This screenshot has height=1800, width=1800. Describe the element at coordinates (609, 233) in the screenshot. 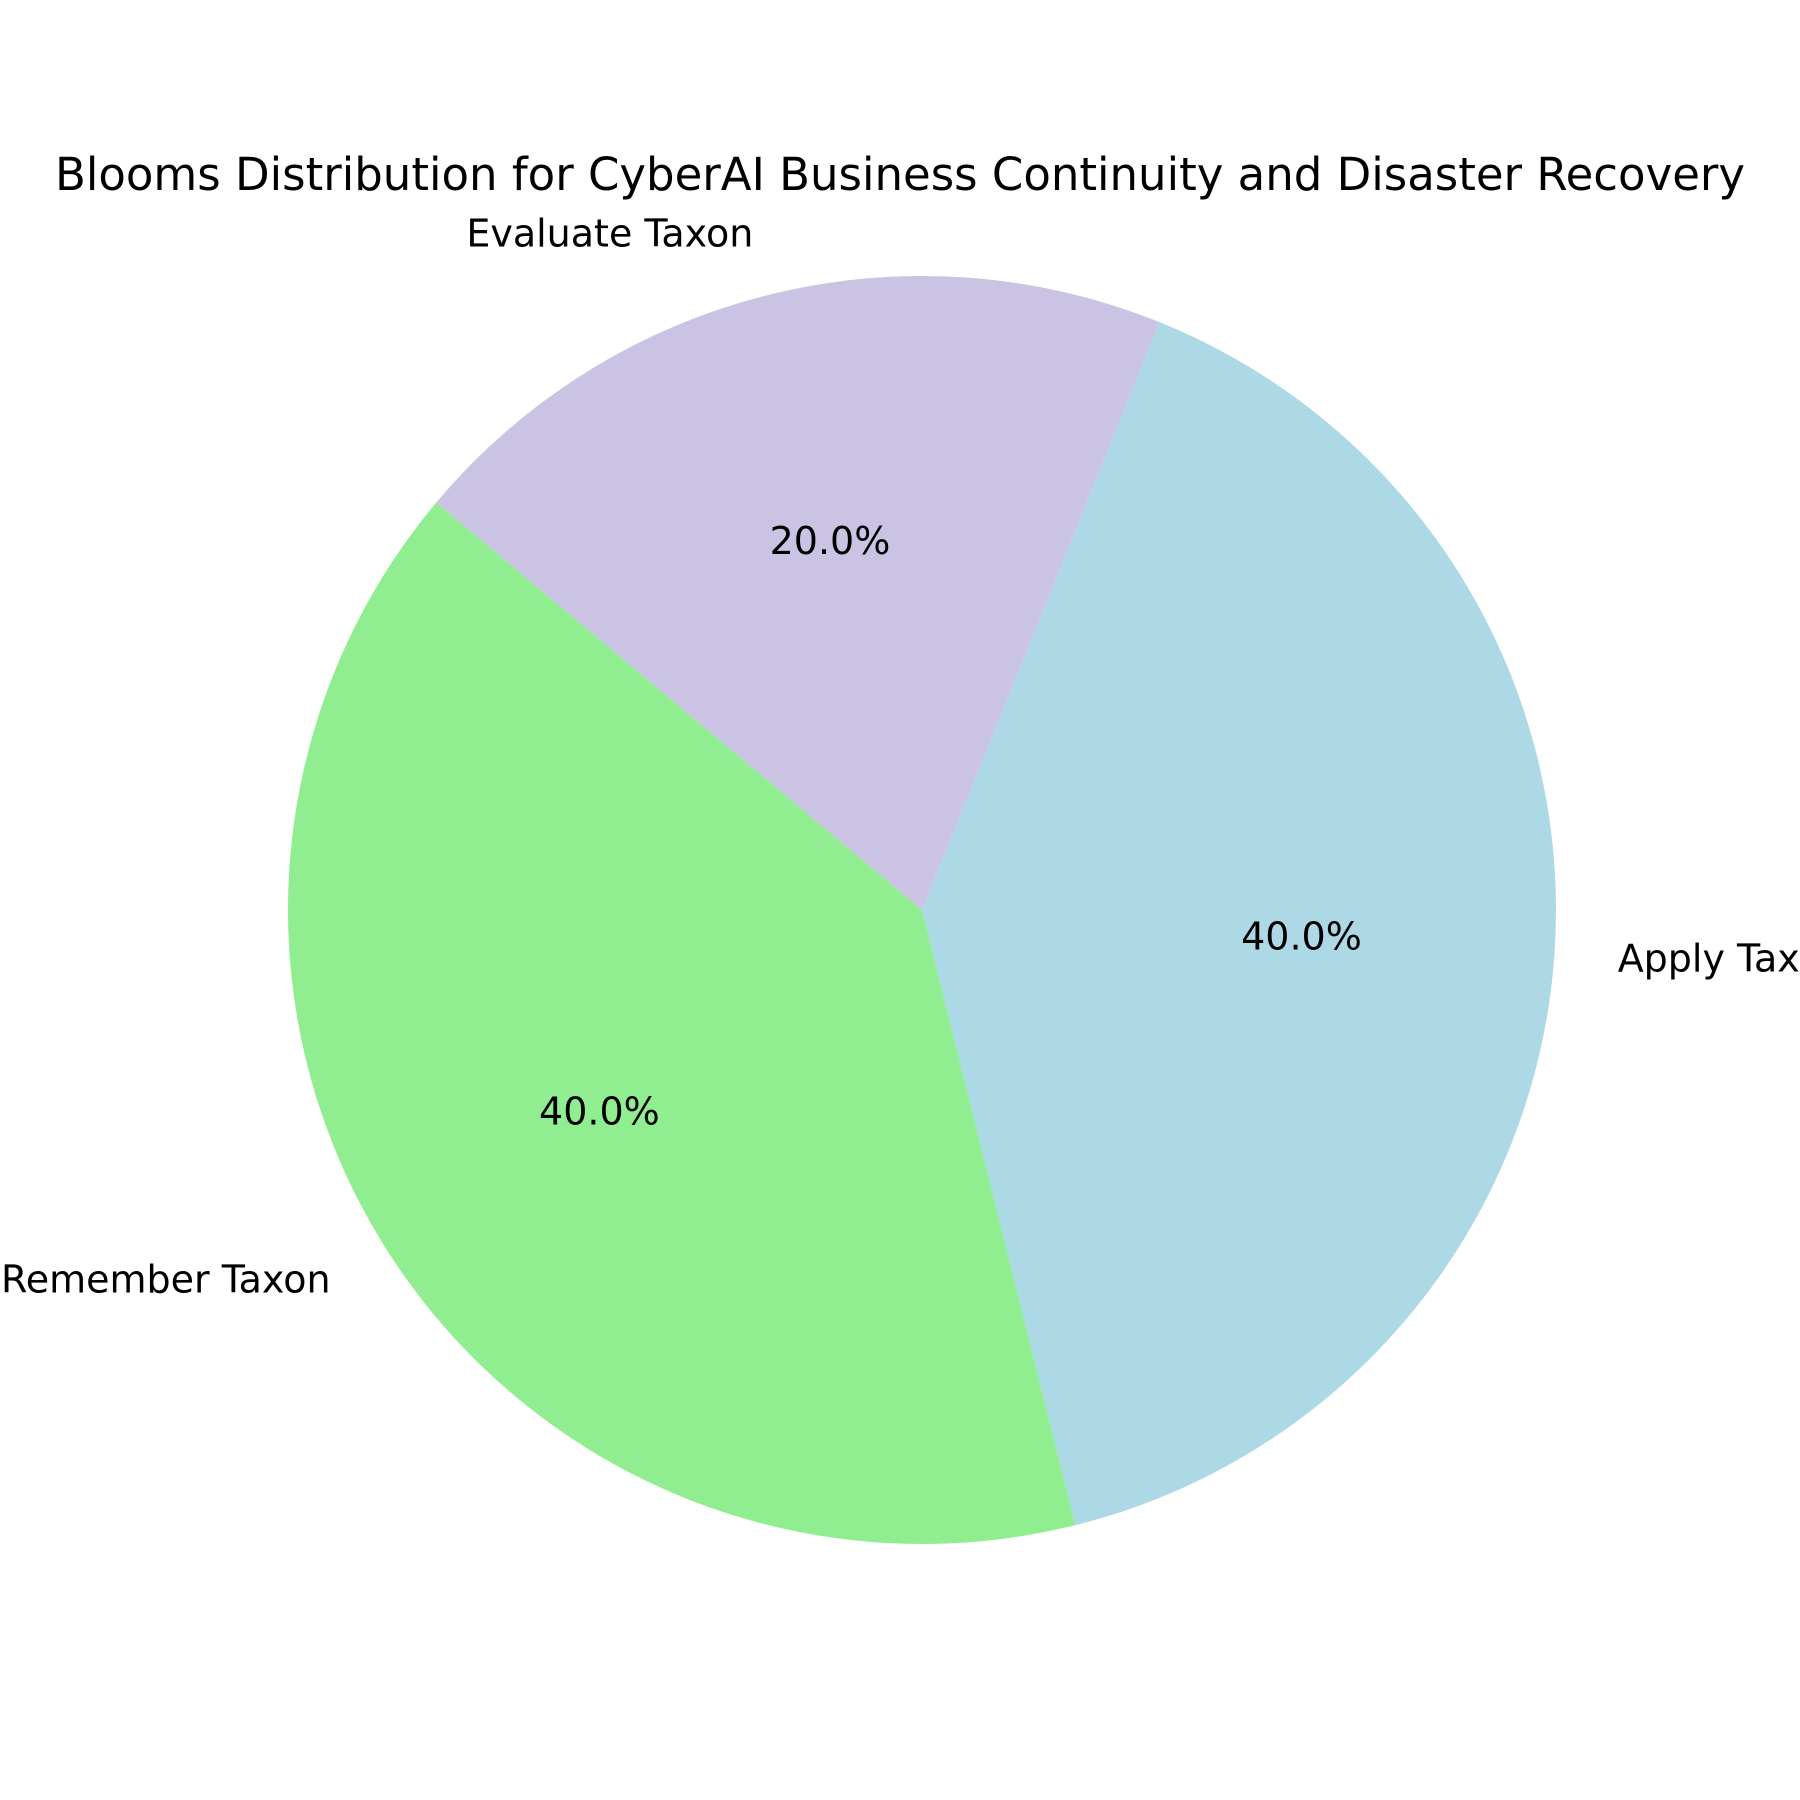

I see `pie-category-label: Evaluate Taxon` at that location.